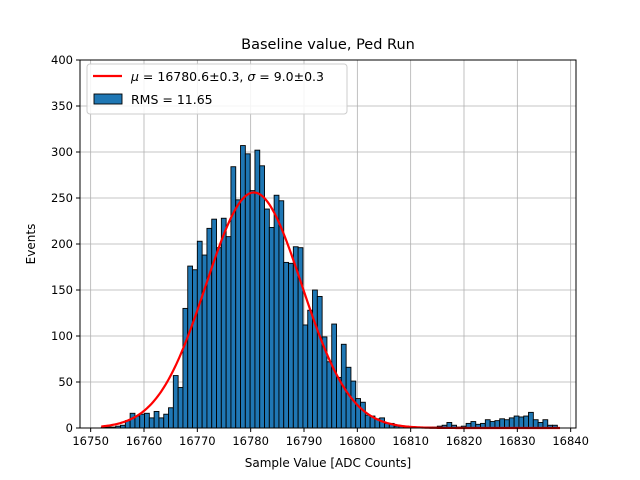 The image size is (640, 480). I want to click on x-axis-label: Sample Value [ADC Counts], so click(328, 463).